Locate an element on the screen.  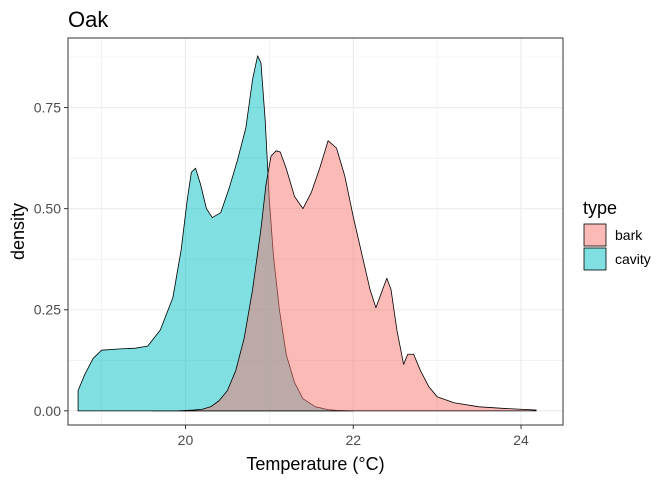
y-tick-label: 0.25 is located at coordinates (47, 310).